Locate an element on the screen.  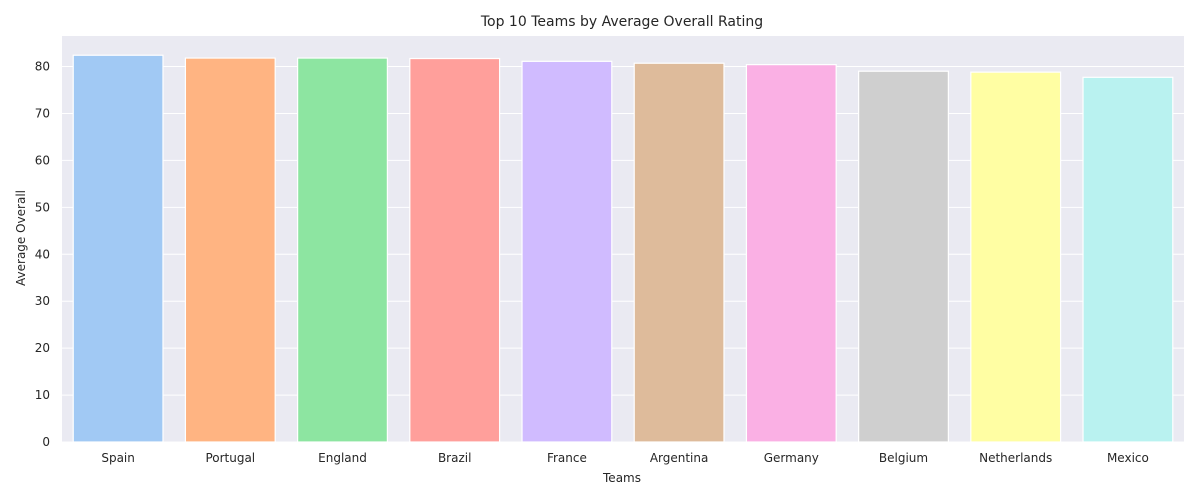
bar-england is located at coordinates (342, 250).